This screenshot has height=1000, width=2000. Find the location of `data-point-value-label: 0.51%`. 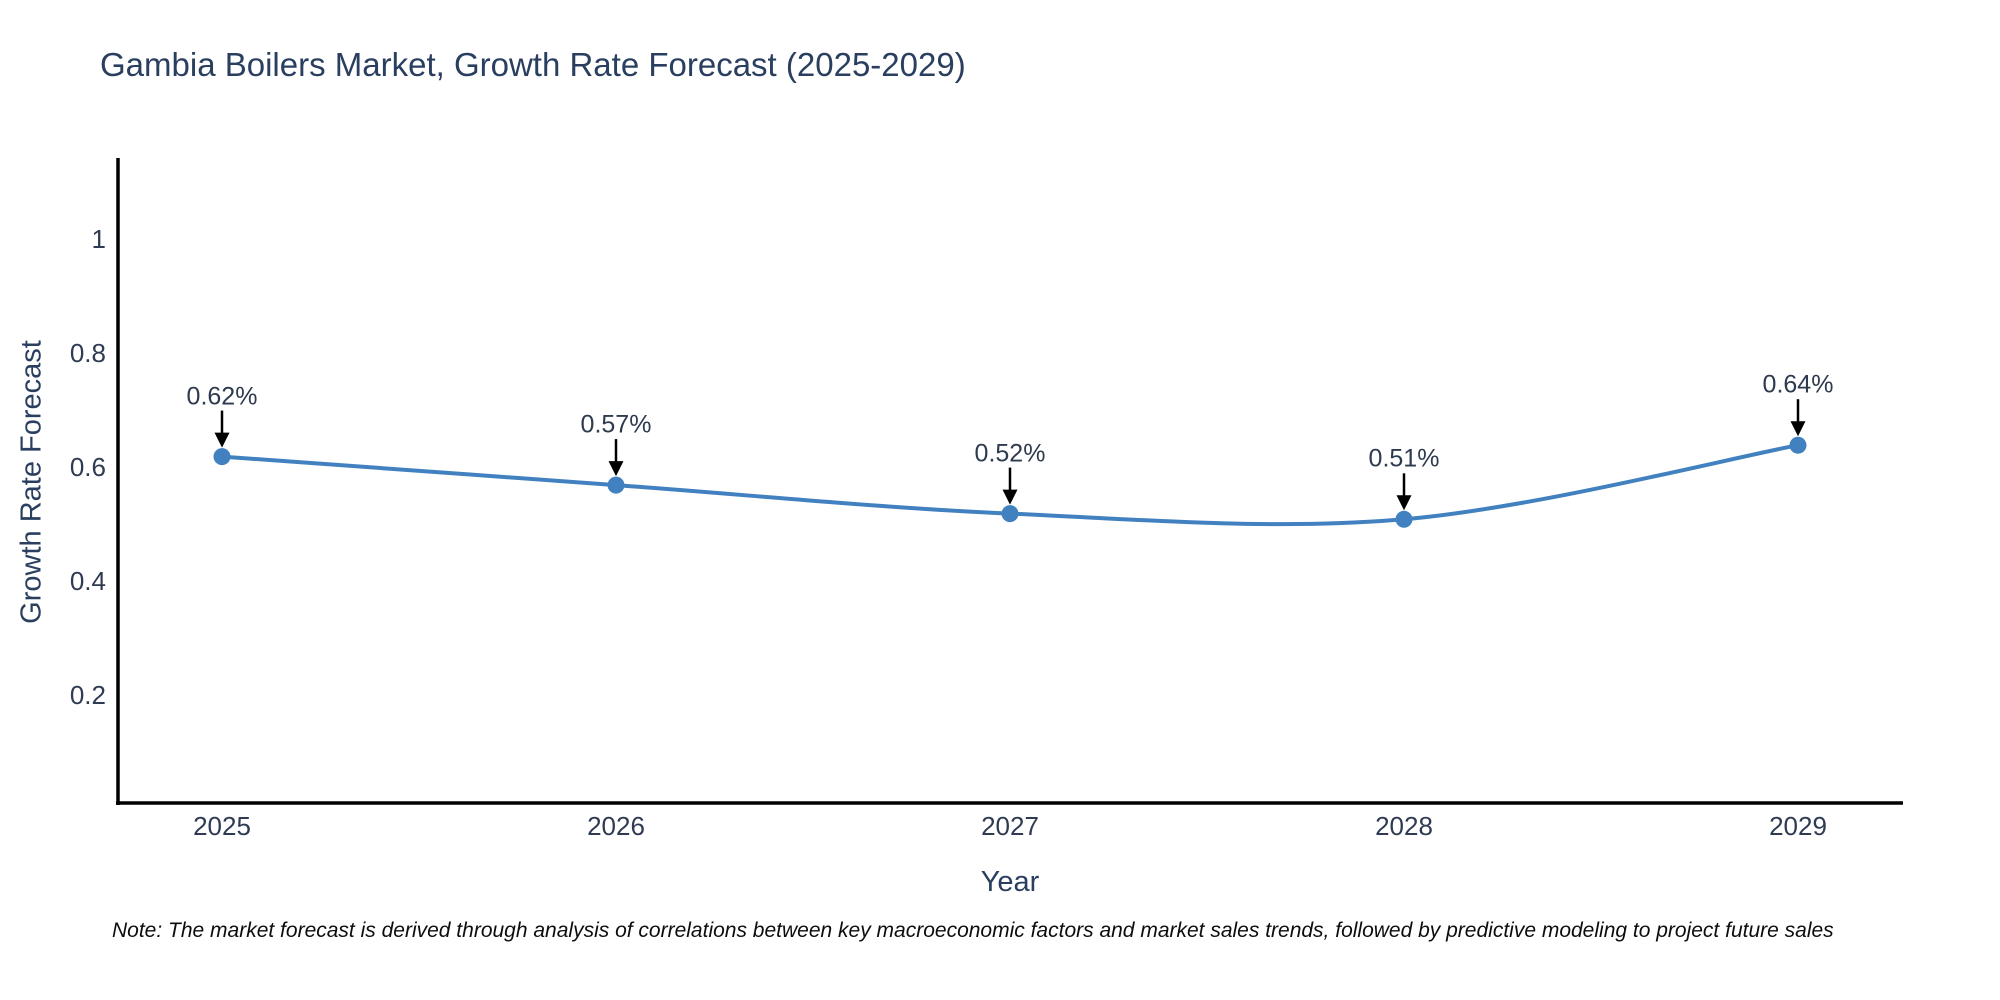

data-point-value-label: 0.51% is located at coordinates (1404, 458).